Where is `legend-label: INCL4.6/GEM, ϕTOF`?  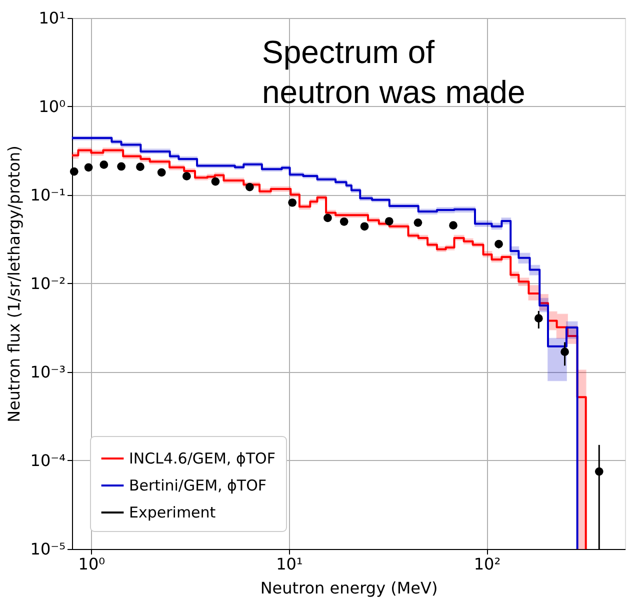 legend-label: INCL4.6/GEM, ϕTOF is located at coordinates (202, 459).